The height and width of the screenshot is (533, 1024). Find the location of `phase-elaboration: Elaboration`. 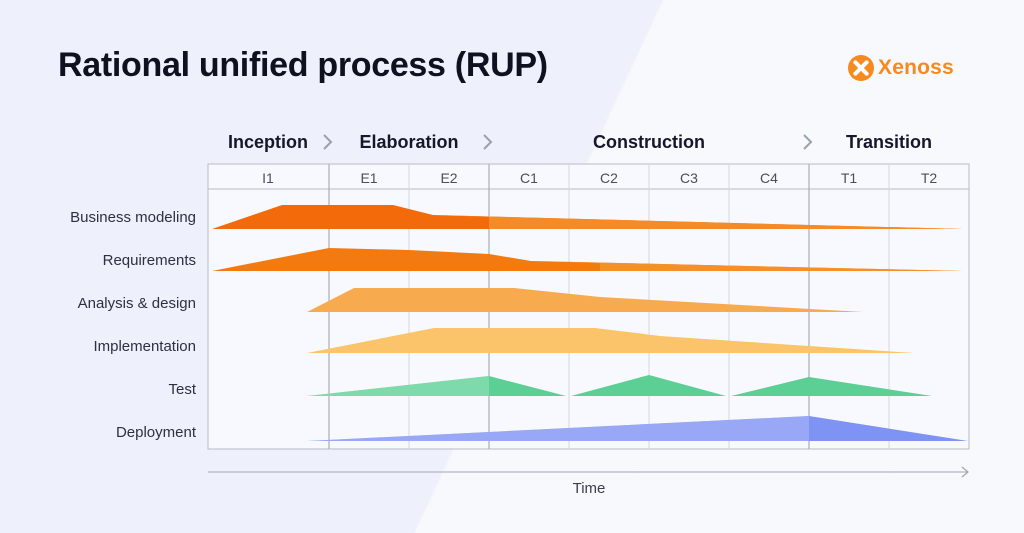

phase-elaboration: Elaboration is located at coordinates (408, 142).